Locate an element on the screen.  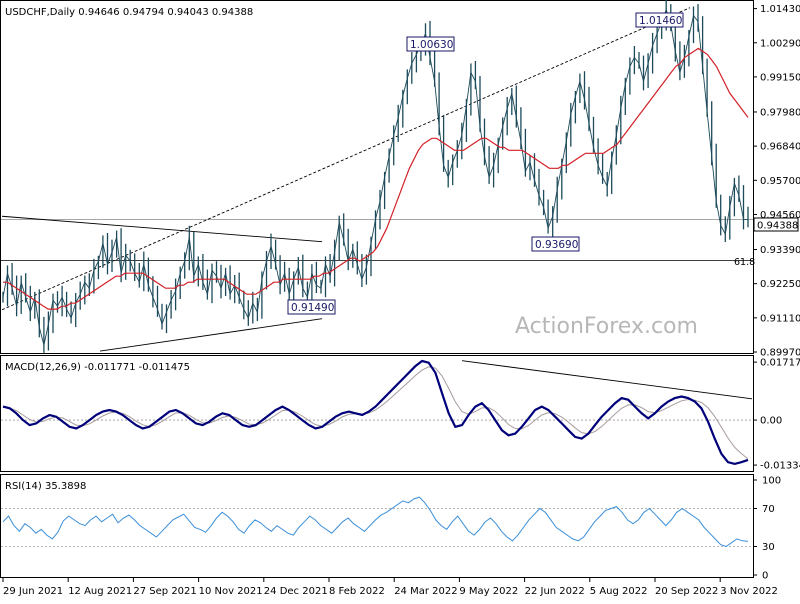
rsi-line is located at coordinates (375, 522).